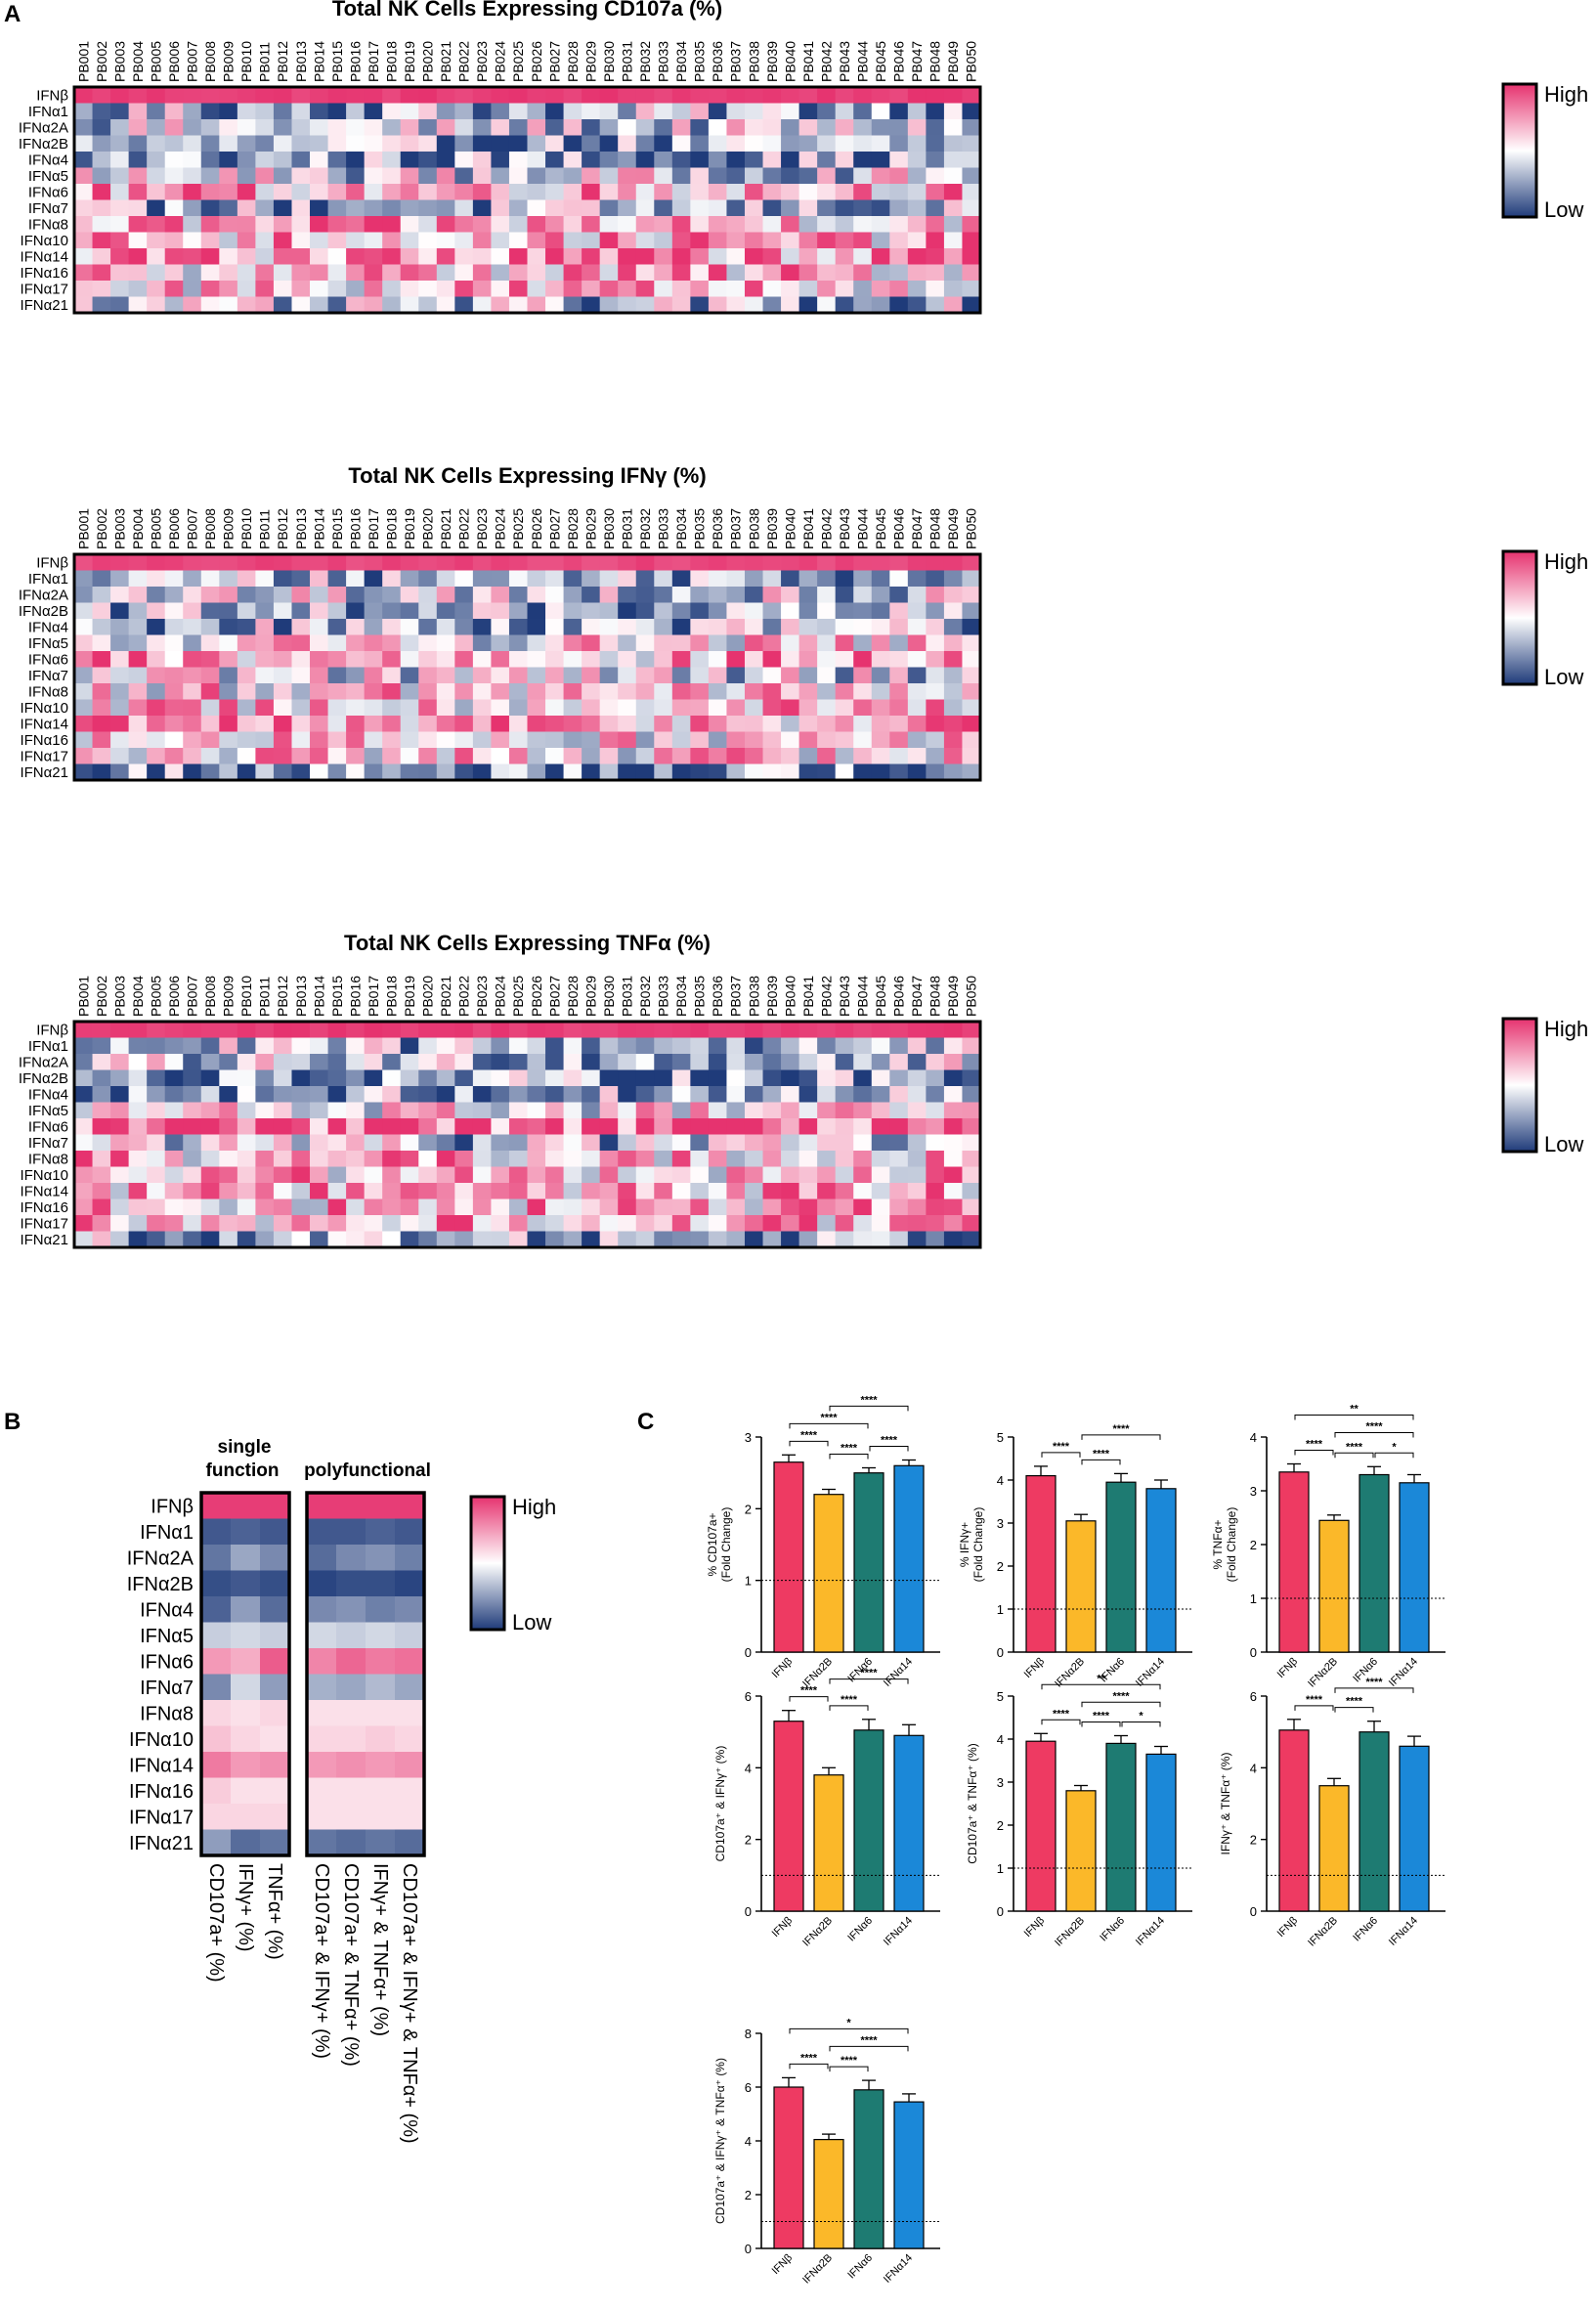 This screenshot has width=1596, height=2310. Describe the element at coordinates (1000, 1567) in the screenshot. I see `y-tick-label: 2` at that location.